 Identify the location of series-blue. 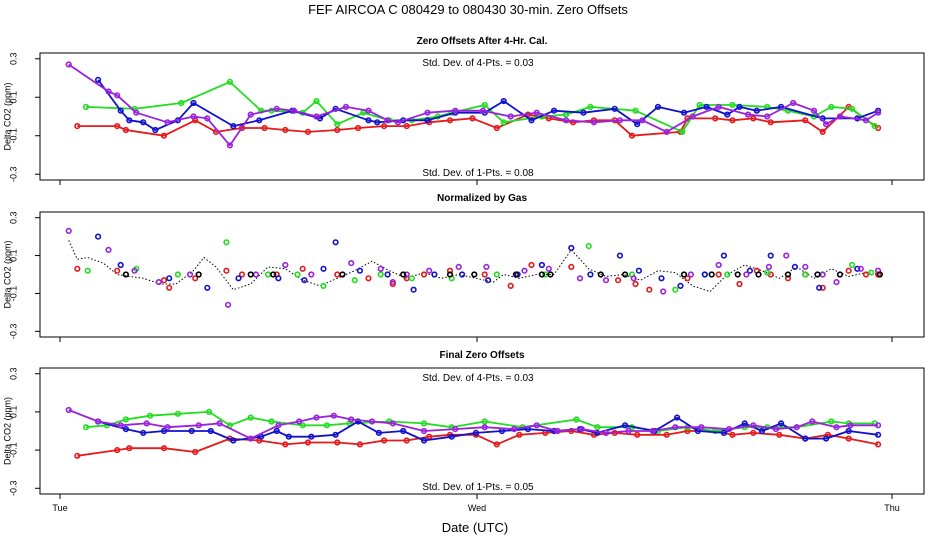
(477, 263).